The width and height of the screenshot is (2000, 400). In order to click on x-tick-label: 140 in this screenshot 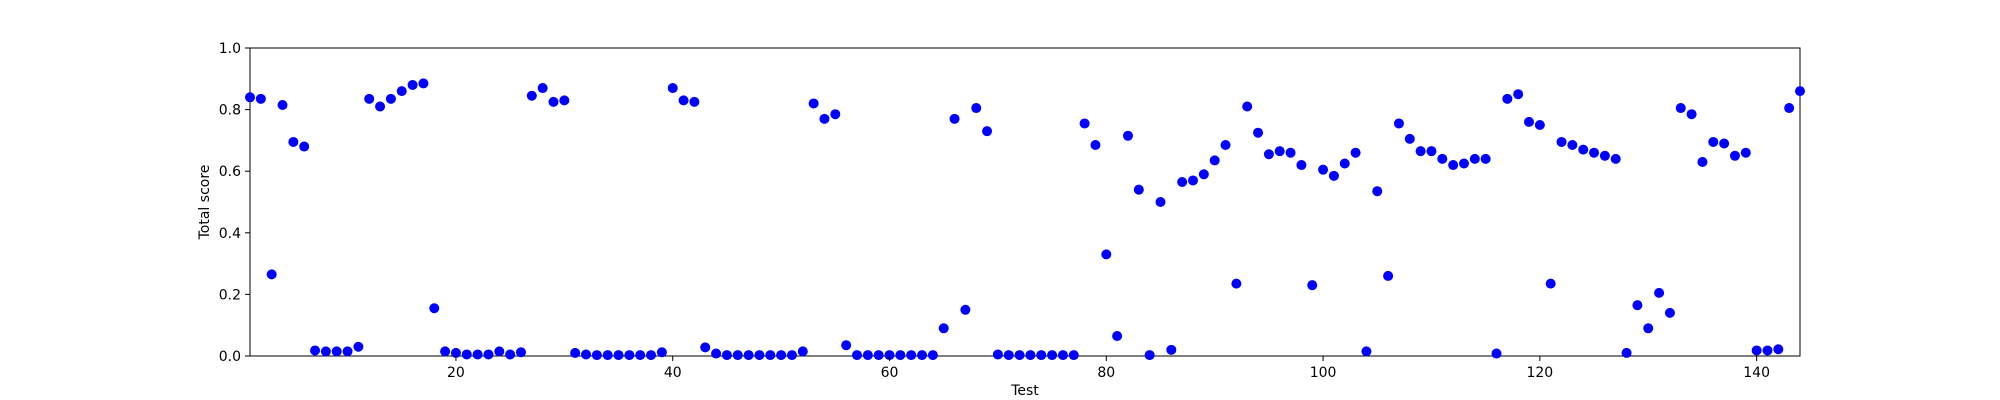, I will do `click(1756, 373)`.